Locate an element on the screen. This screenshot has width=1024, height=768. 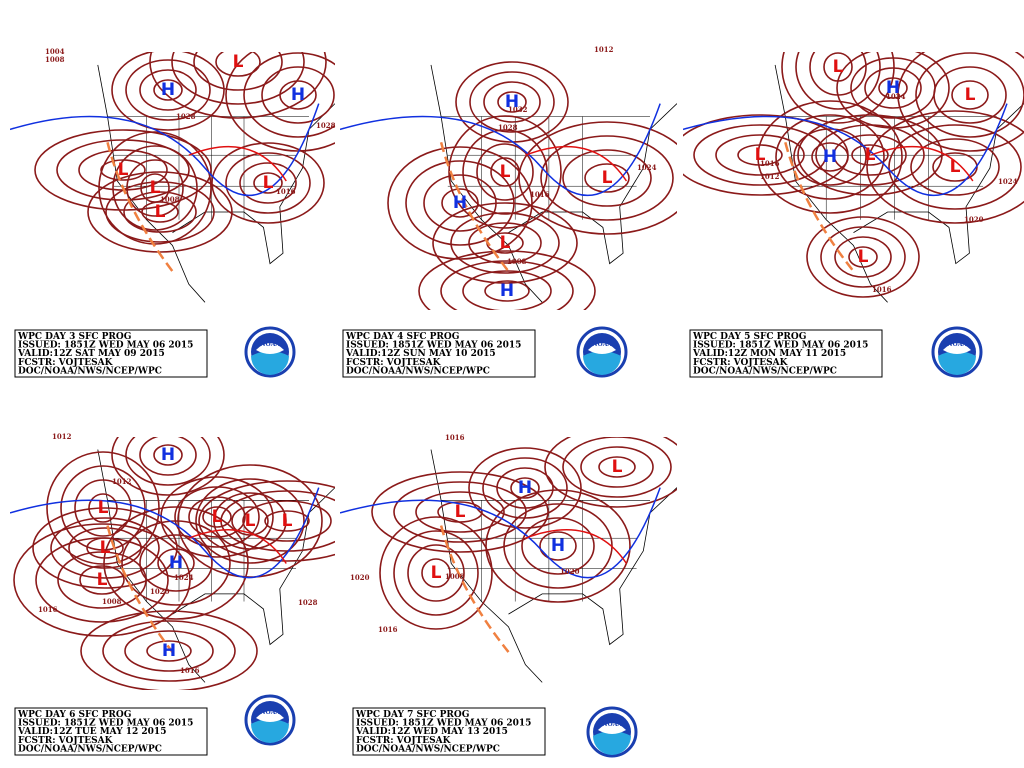
warm-front is located at coordinates (922, 163).